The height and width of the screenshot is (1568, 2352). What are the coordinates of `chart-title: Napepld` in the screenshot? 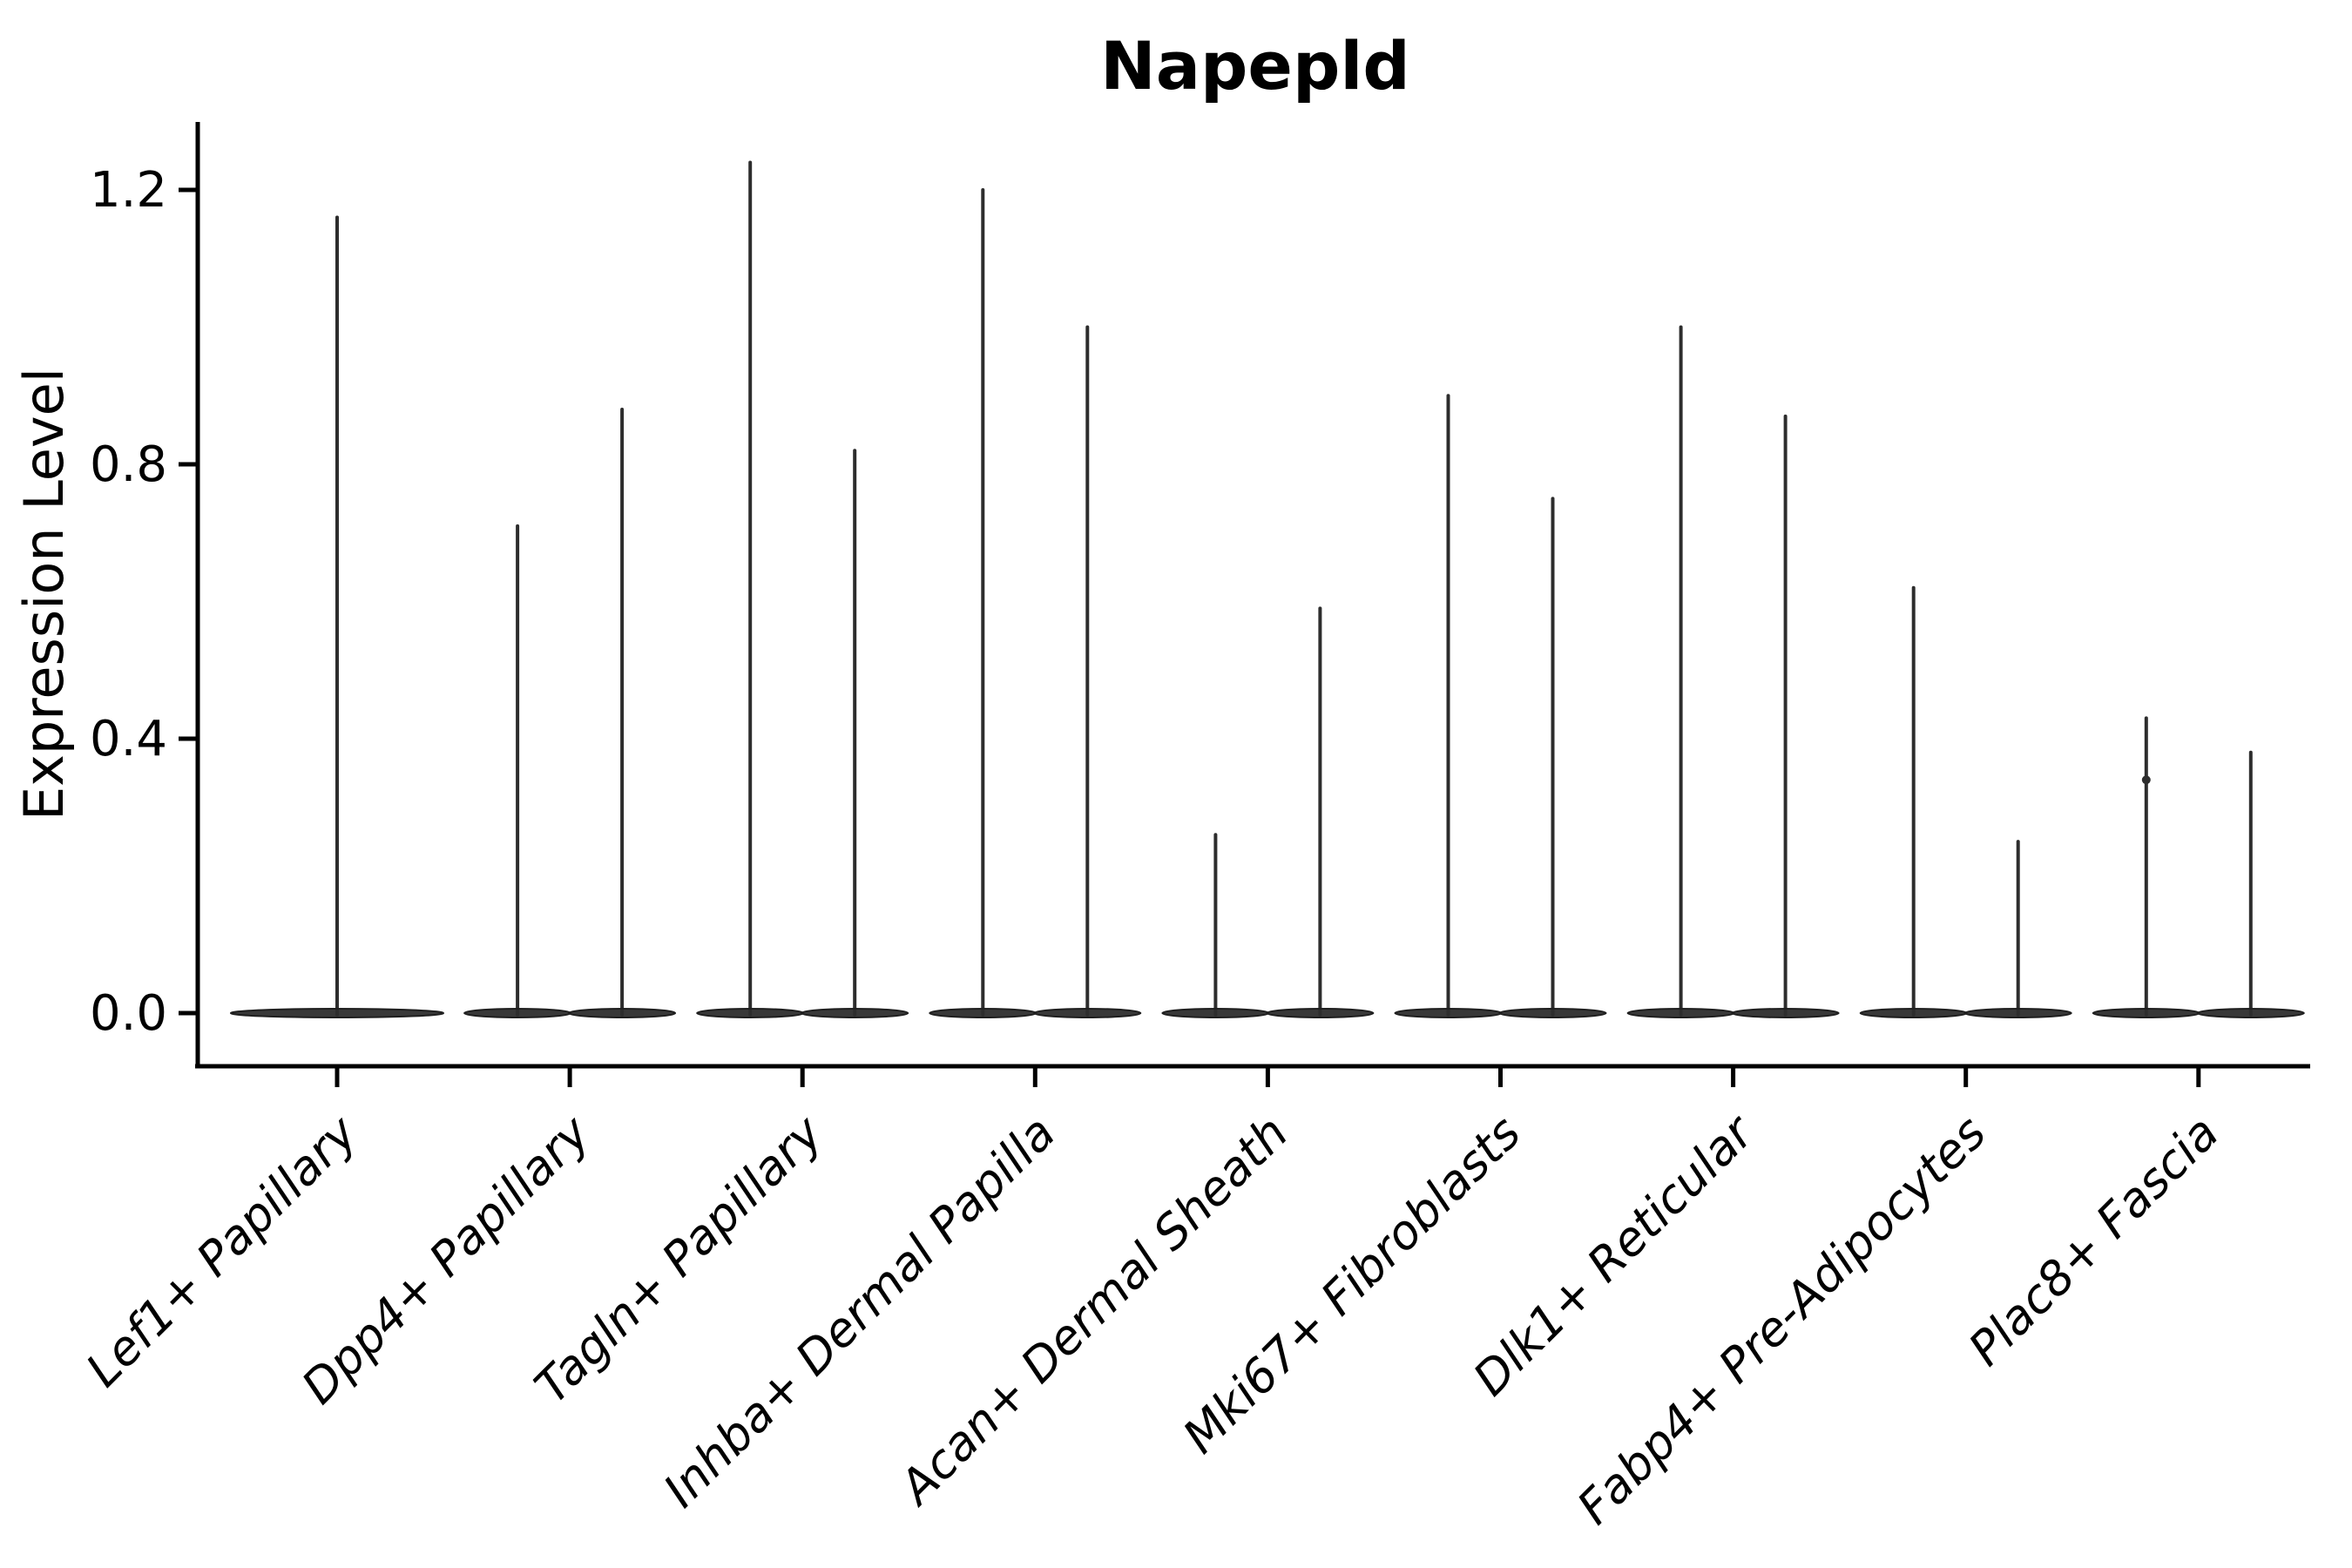 It's located at (1255, 66).